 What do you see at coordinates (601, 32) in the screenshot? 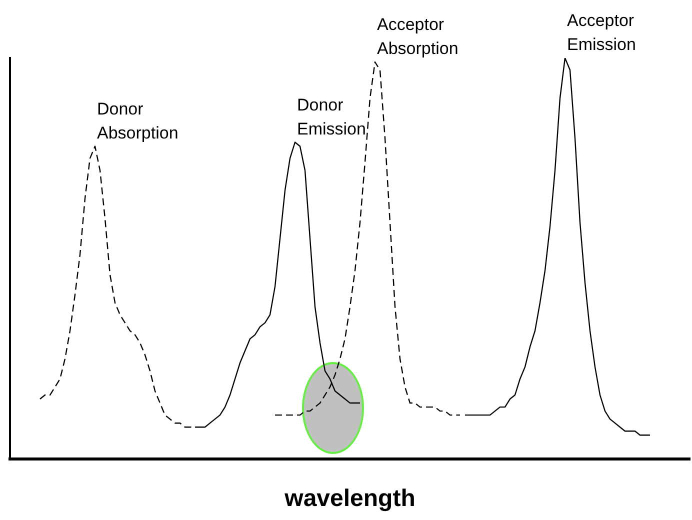
I see `series-label: Acceptor Emission` at bounding box center [601, 32].